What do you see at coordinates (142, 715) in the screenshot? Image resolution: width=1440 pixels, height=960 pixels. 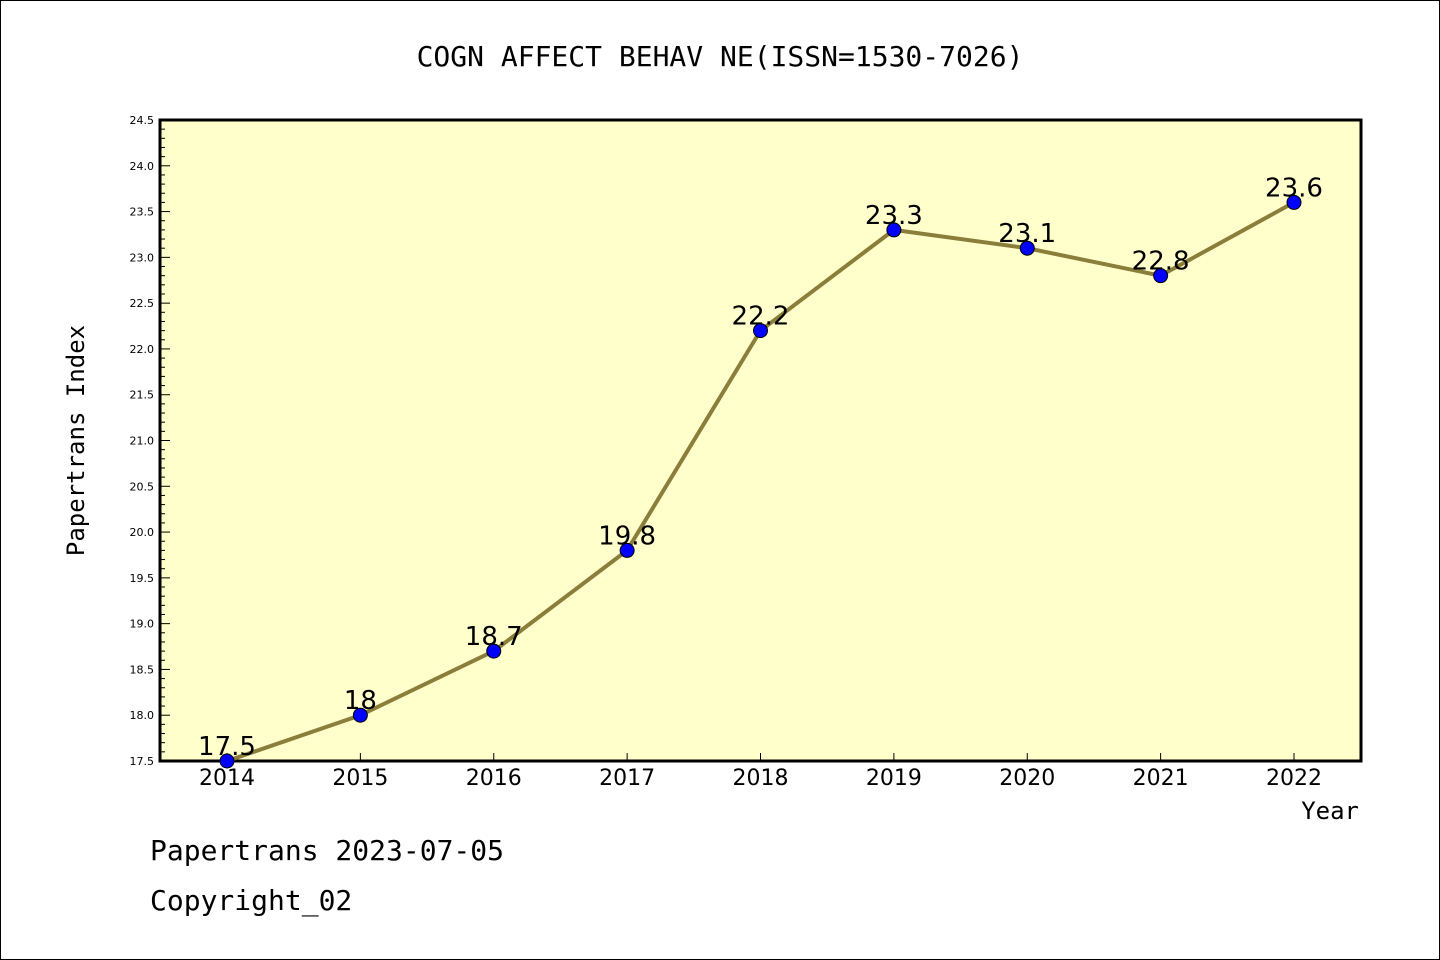 I see `y-tick-label: 18.0` at bounding box center [142, 715].